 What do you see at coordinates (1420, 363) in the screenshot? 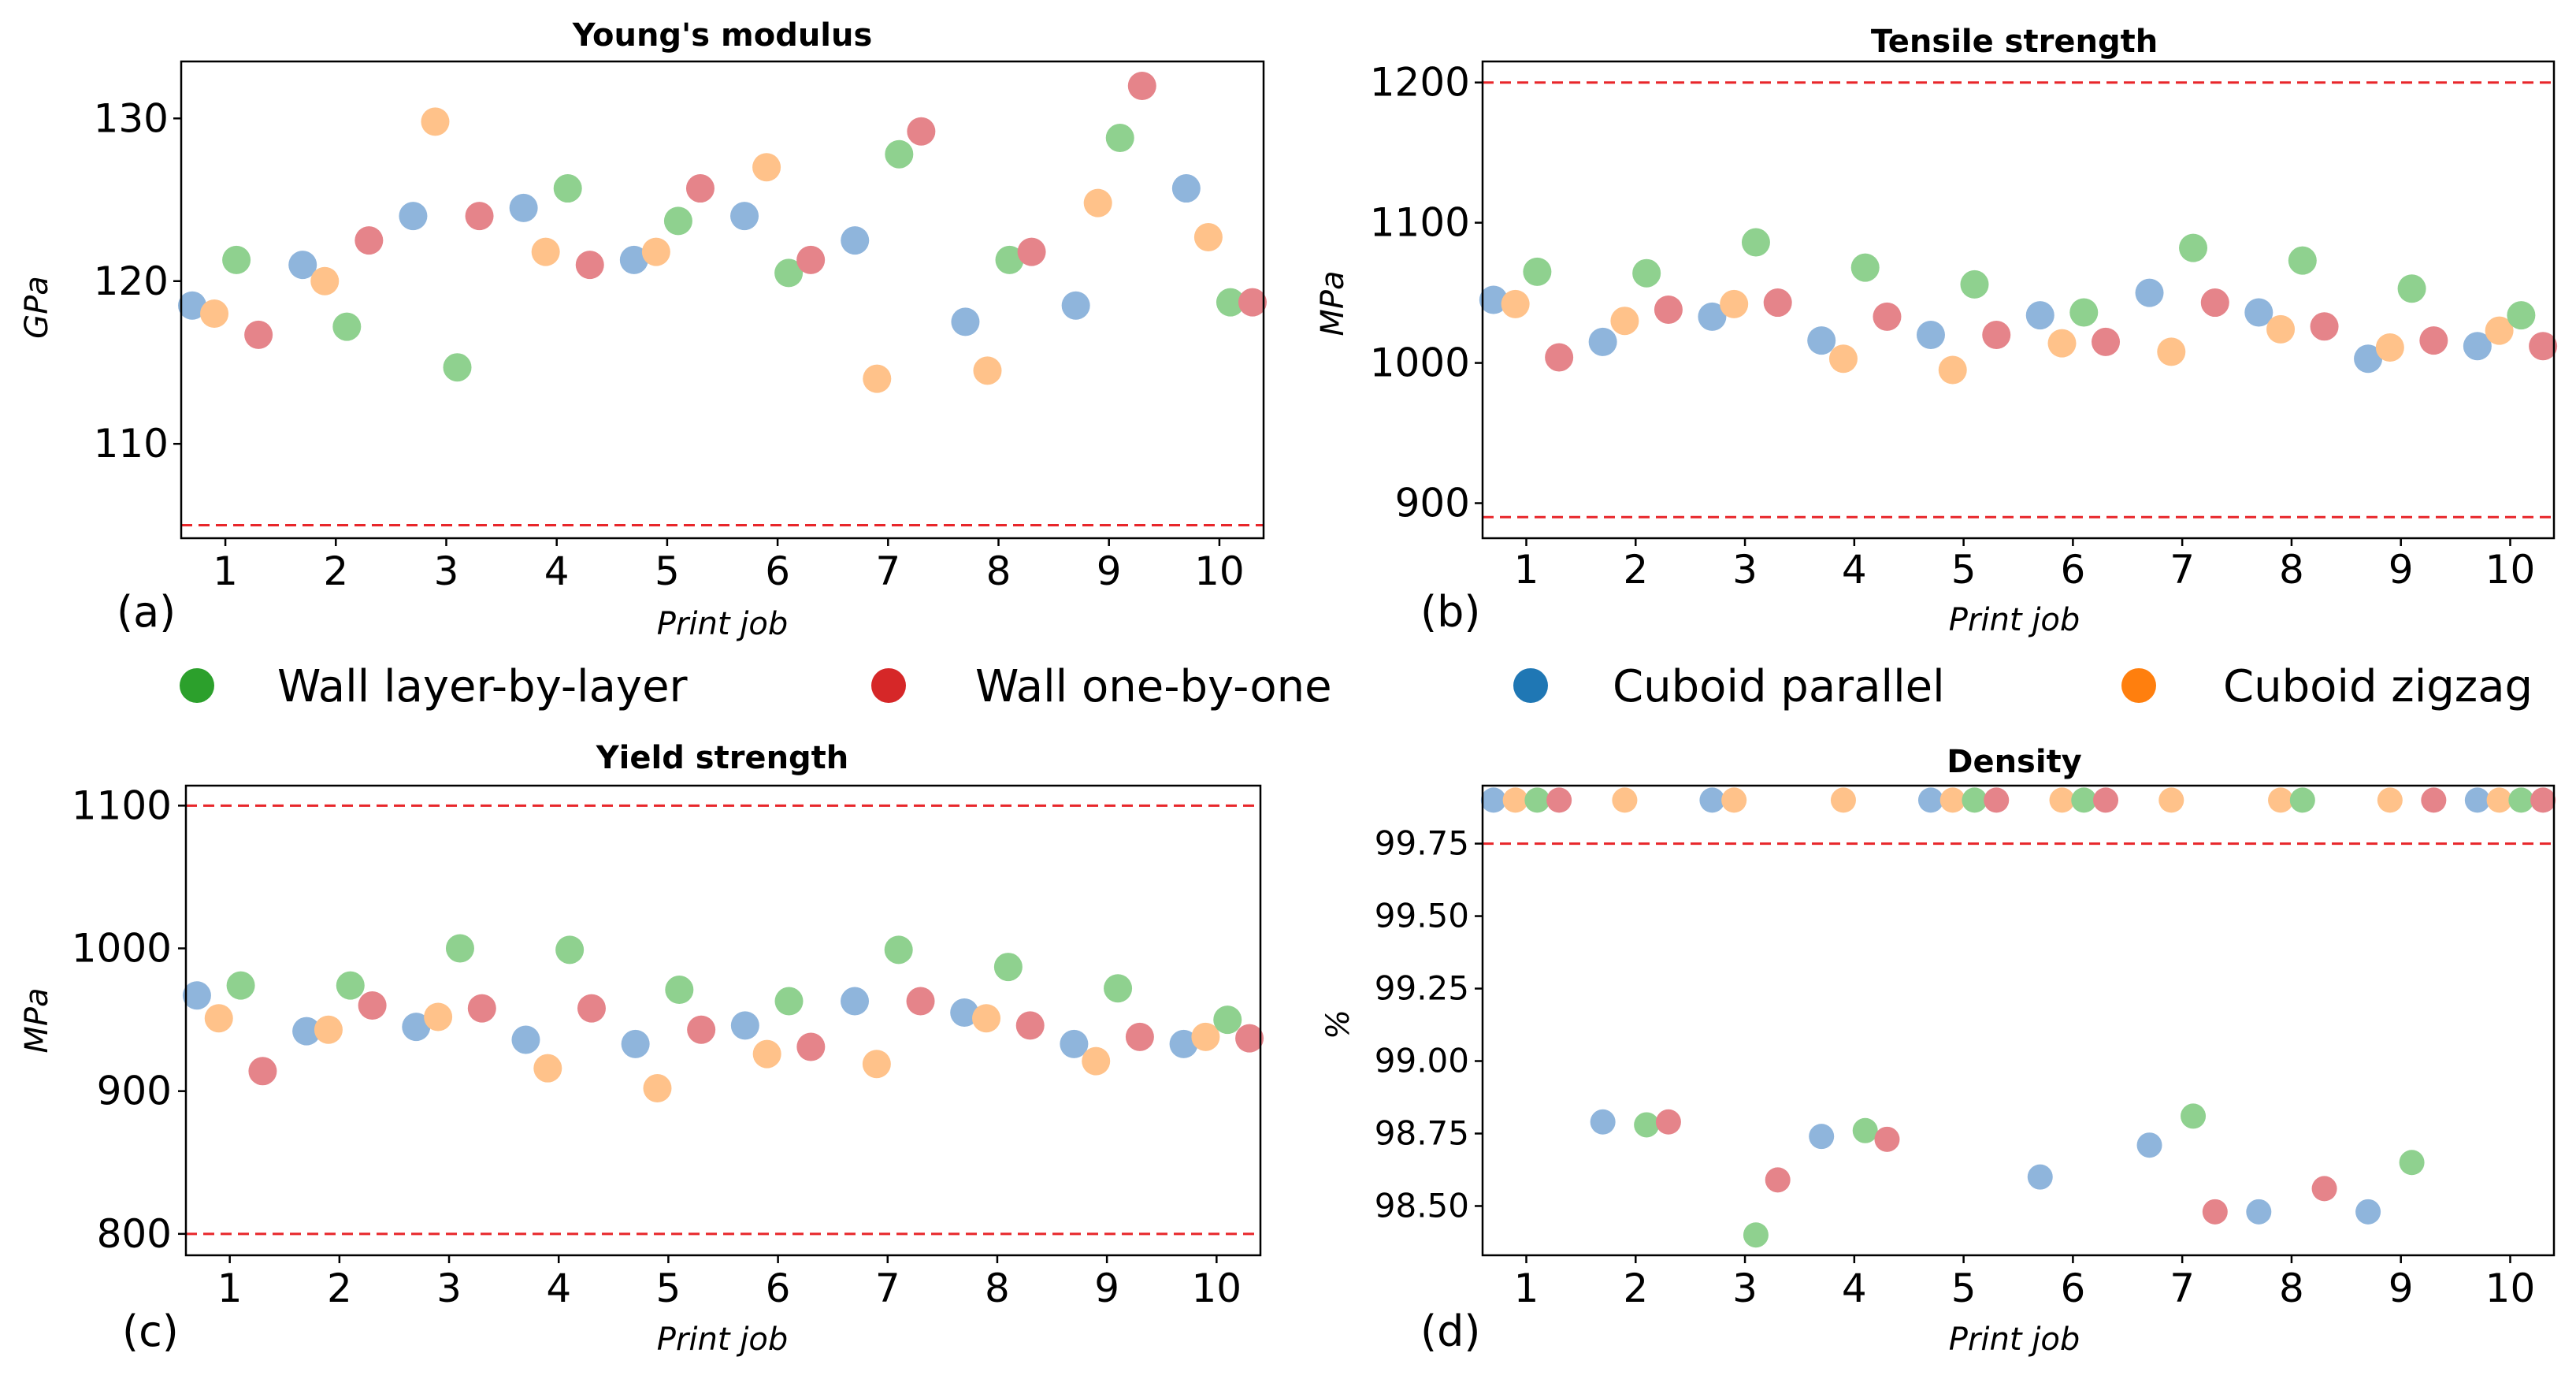
I see `y-tick-label: 1000` at bounding box center [1420, 363].